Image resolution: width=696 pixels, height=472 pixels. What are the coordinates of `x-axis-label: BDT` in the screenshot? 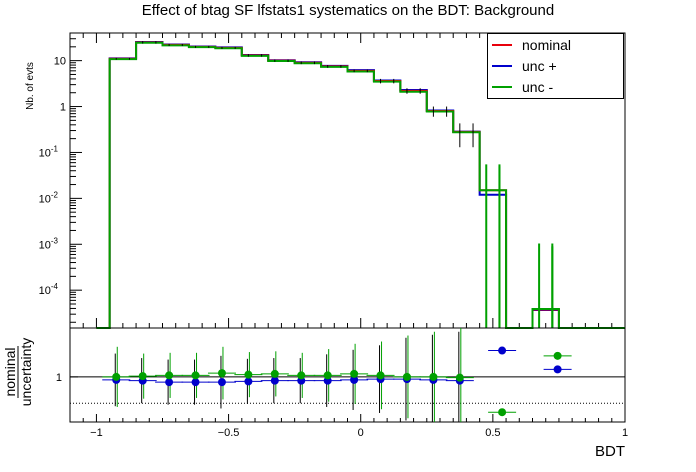 It's located at (610, 451).